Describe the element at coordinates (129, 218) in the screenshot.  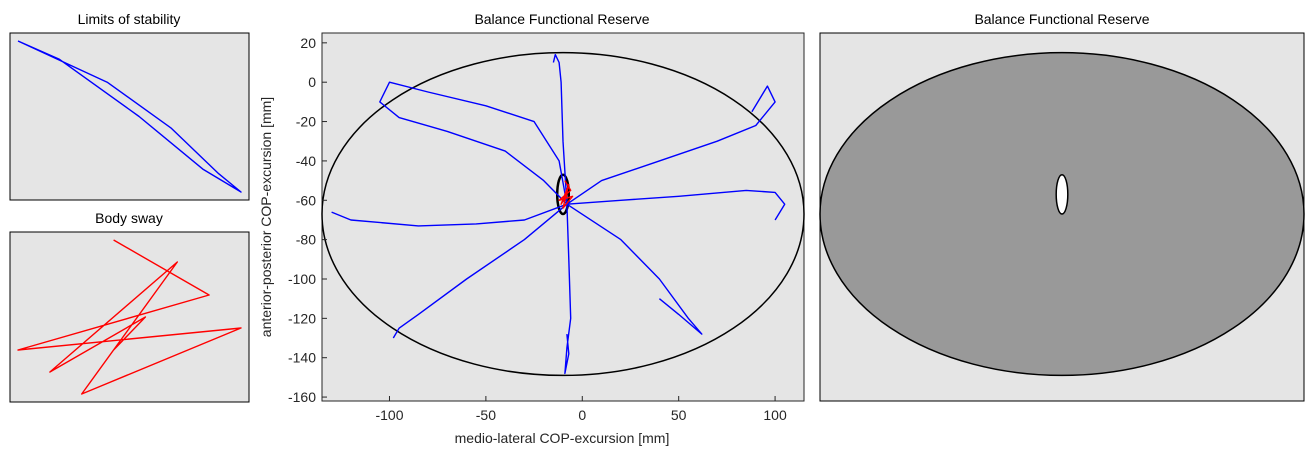
I see `sway-title: Body sway` at that location.